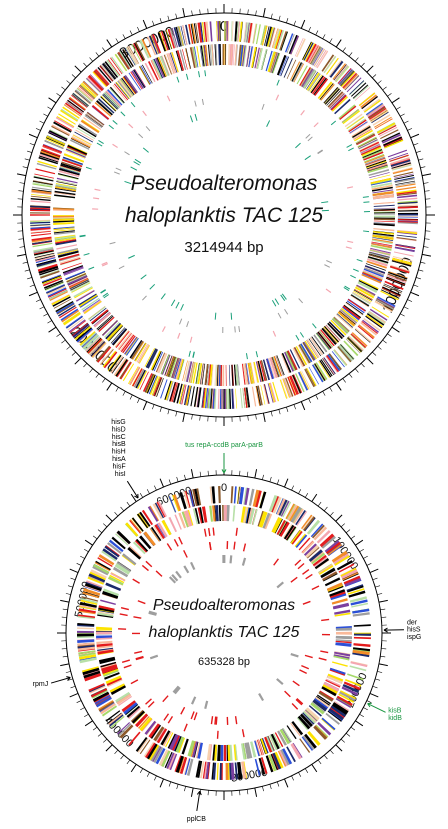  I want to click on gene-name: pplCB, so click(196, 819).